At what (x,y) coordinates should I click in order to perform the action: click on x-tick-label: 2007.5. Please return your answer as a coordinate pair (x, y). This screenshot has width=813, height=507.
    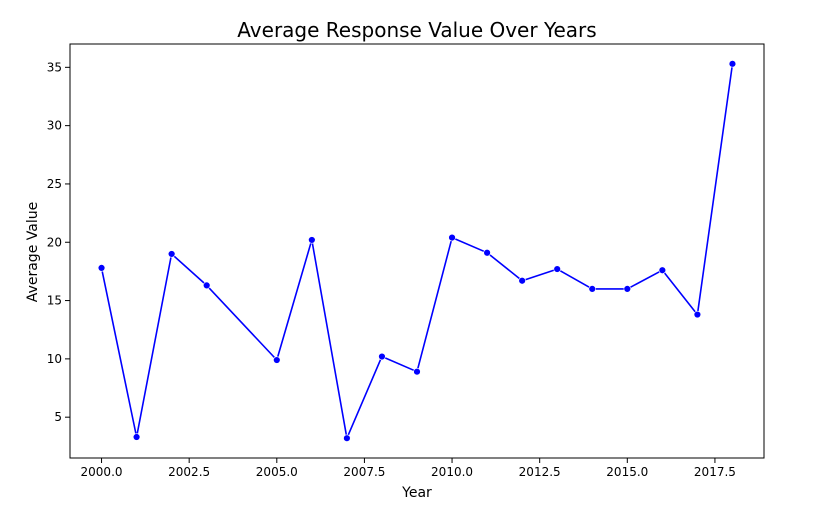
    Looking at the image, I should click on (364, 472).